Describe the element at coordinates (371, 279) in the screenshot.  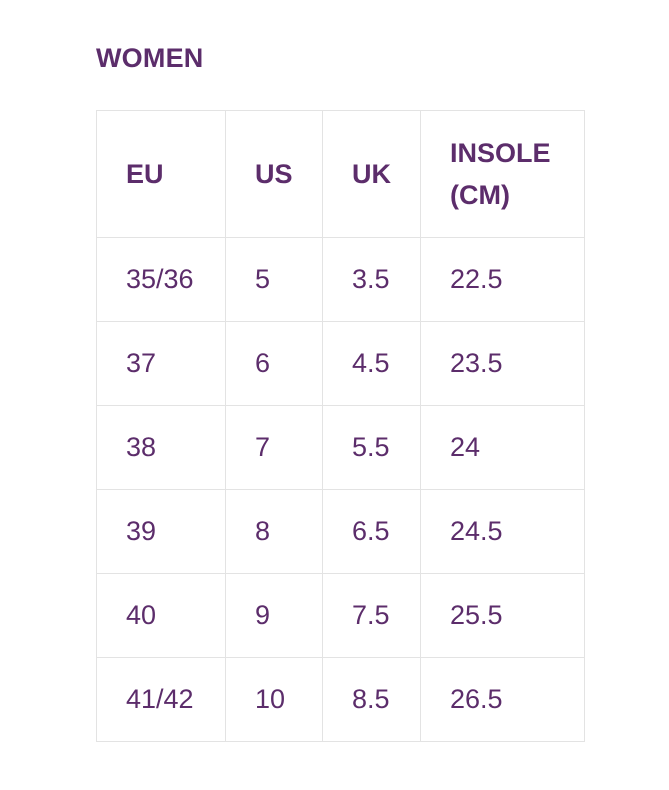
I see `cell-uk: 3.5` at that location.